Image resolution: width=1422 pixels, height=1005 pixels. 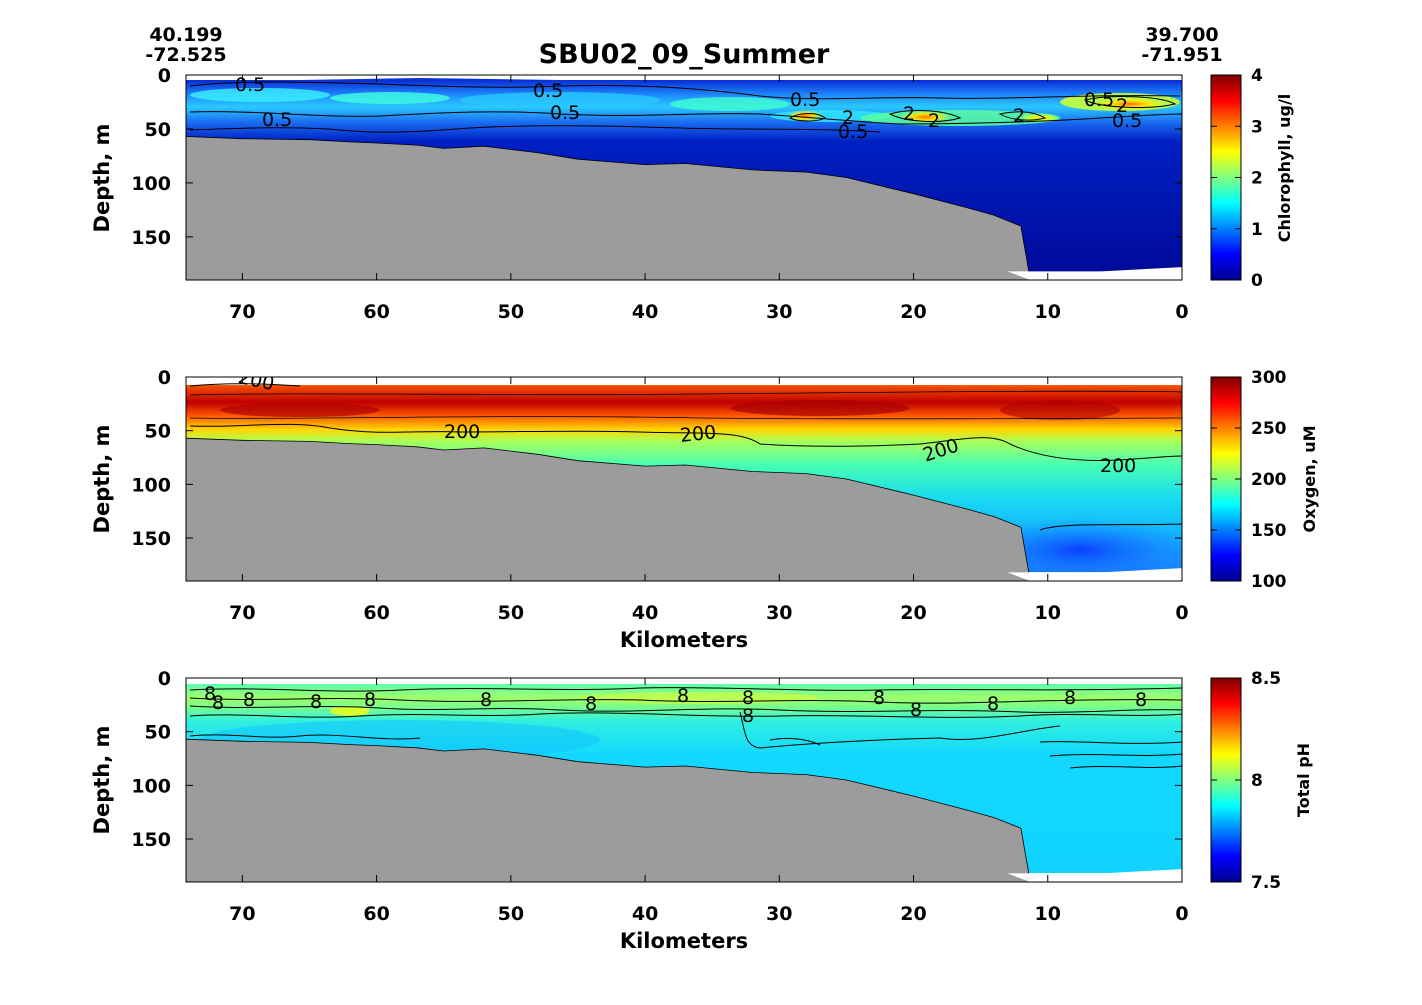 I want to click on x-tick-label: 20, so click(x=913, y=914).